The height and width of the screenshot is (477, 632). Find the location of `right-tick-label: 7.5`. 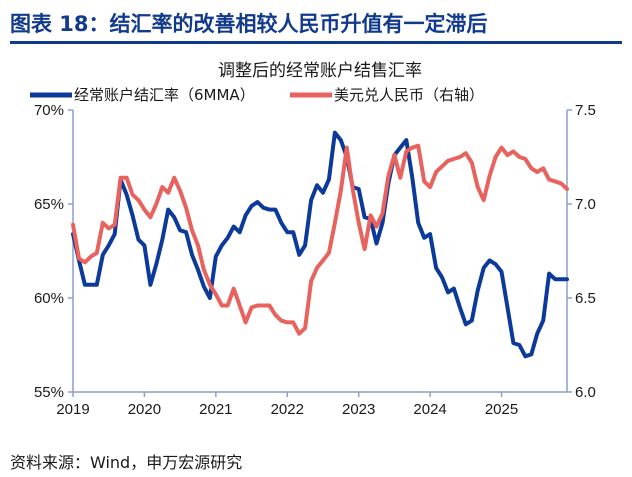

right-tick-label: 7.5 is located at coordinates (585, 110).